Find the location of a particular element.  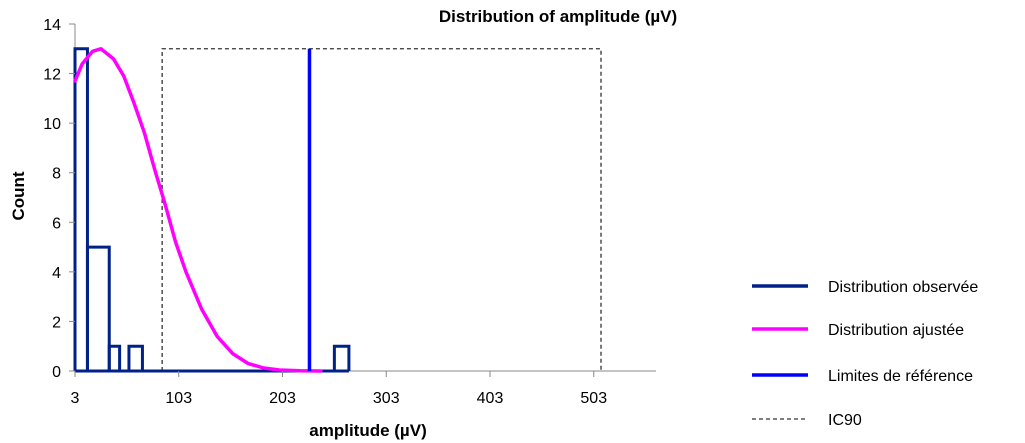

x-tick-label: 503 is located at coordinates (593, 398).